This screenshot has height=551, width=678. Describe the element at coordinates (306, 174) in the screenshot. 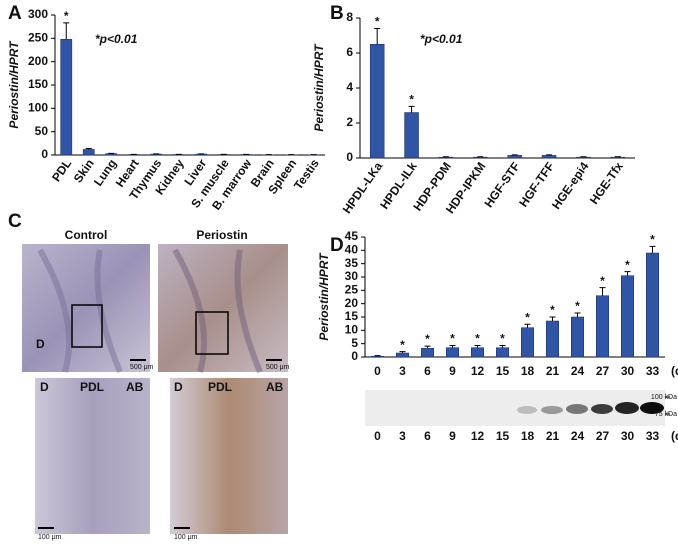

I see `x-tick-label: Testis` at that location.